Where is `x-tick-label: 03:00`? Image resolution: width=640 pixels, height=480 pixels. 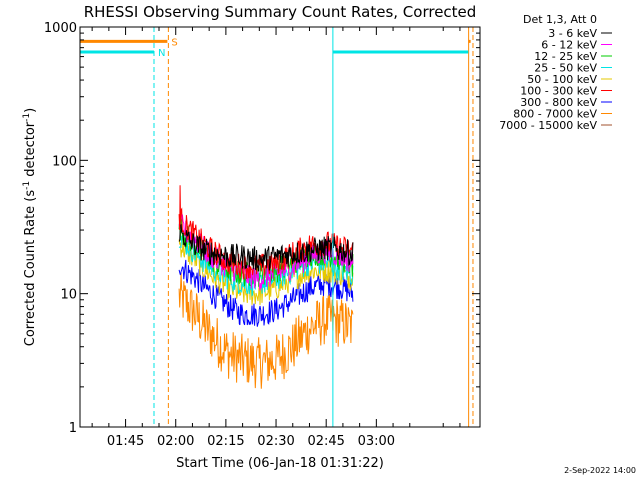
x-tick-label: 03:00 is located at coordinates (376, 441).